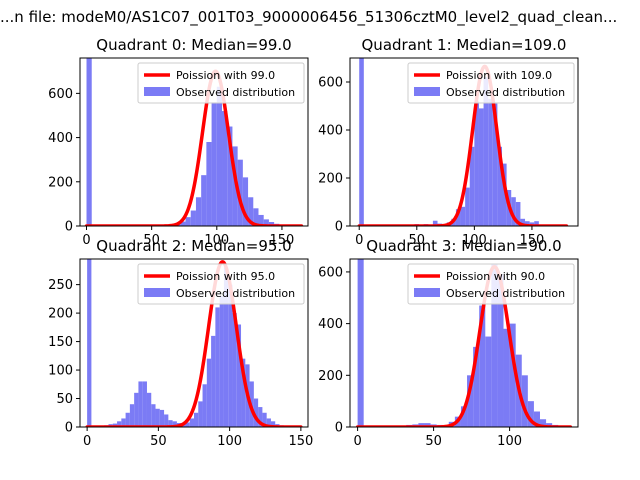 The image size is (640, 480). I want to click on panel-title: Quadrant 3: Median=90.0, so click(463, 246).